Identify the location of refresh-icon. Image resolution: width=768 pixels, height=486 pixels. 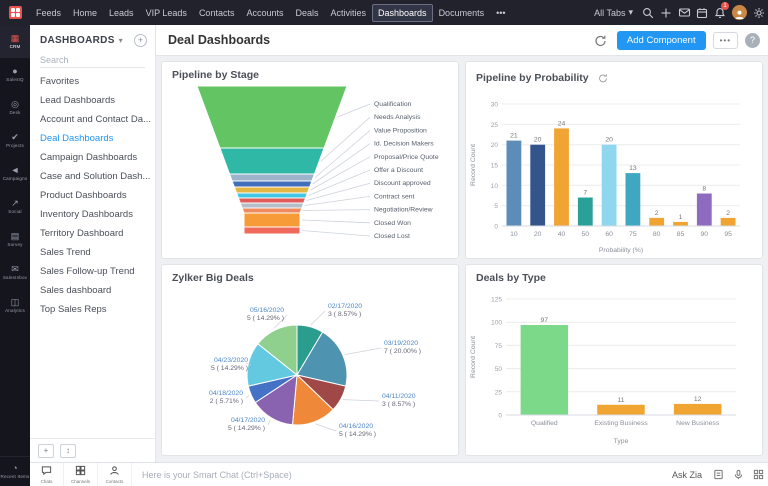
(601, 40).